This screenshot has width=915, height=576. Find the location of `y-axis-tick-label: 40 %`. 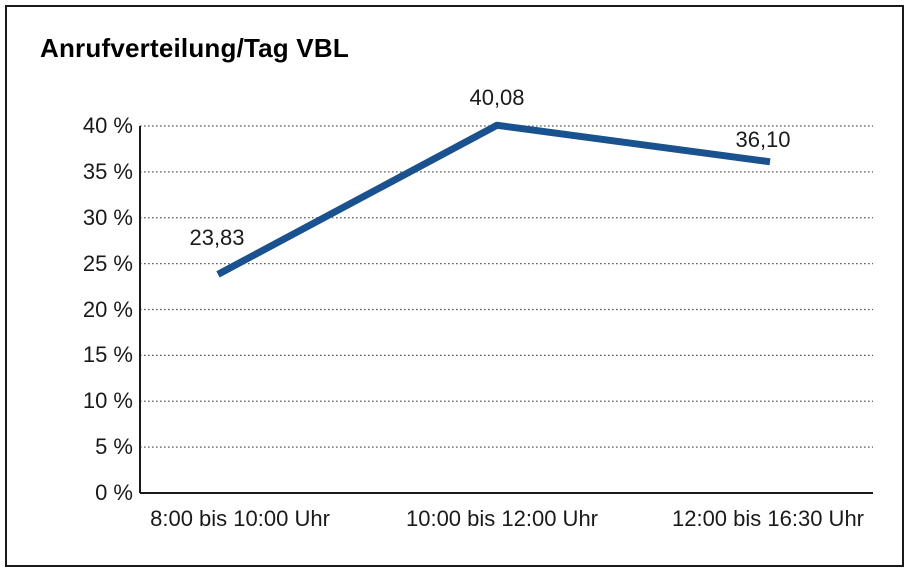

y-axis-tick-label: 40 % is located at coordinates (107, 125).